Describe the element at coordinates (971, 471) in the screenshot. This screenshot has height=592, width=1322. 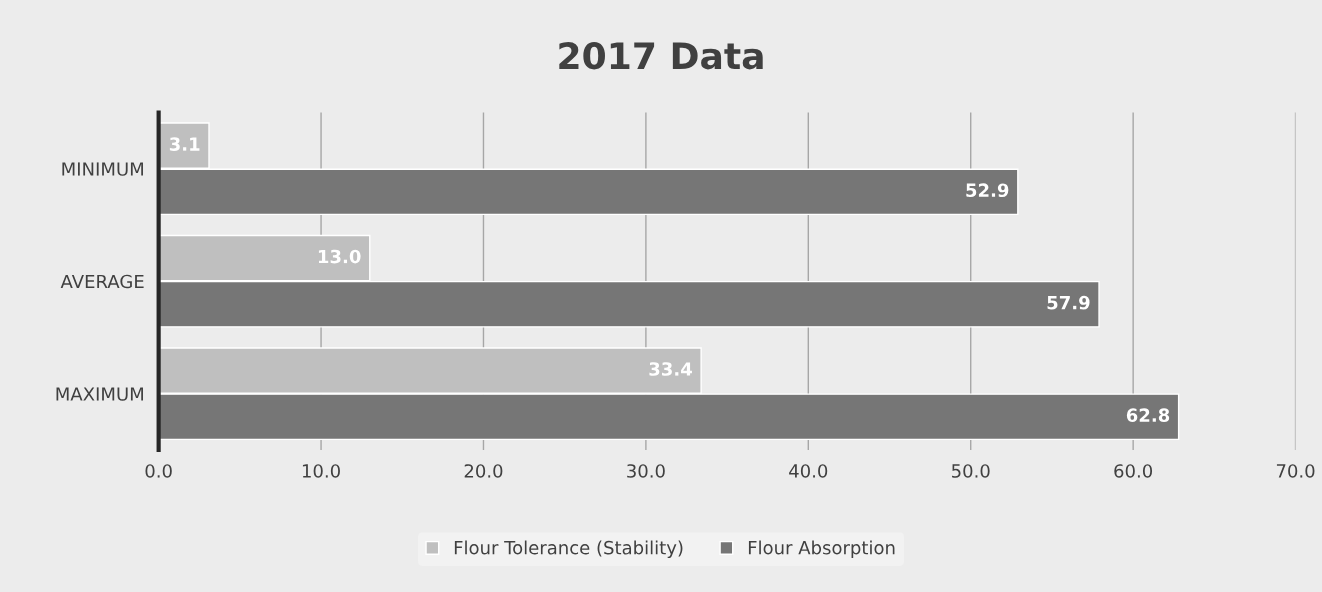
I see `x-tick-label: 50.0` at that location.